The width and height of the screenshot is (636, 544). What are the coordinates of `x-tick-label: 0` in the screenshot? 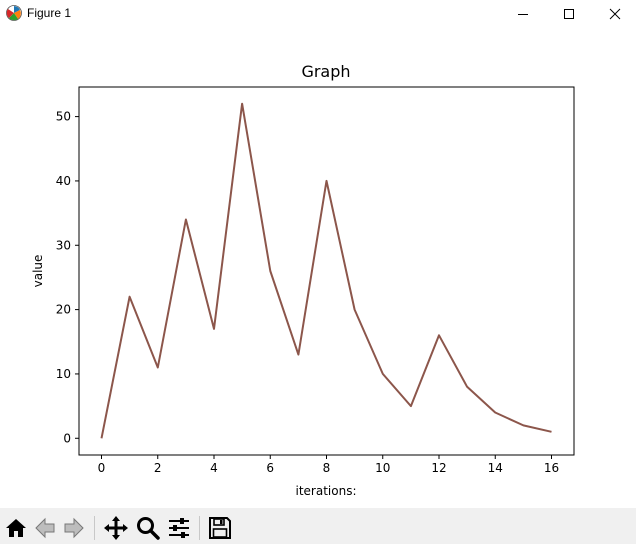 It's located at (102, 468).